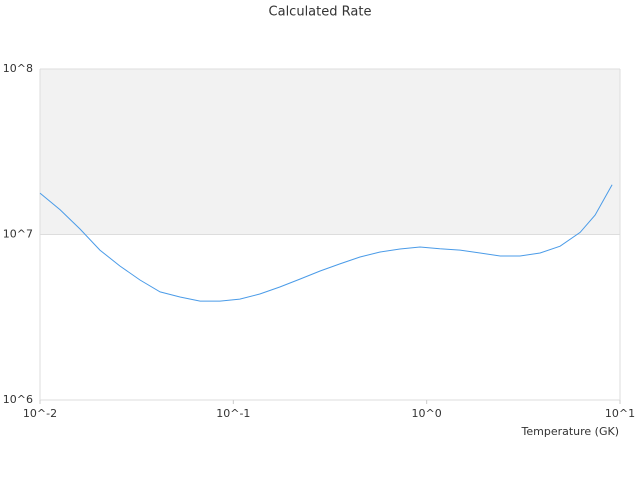 This screenshot has height=484, width=640. What do you see at coordinates (18, 68) in the screenshot?
I see `y-tick-label: 10^8` at bounding box center [18, 68].